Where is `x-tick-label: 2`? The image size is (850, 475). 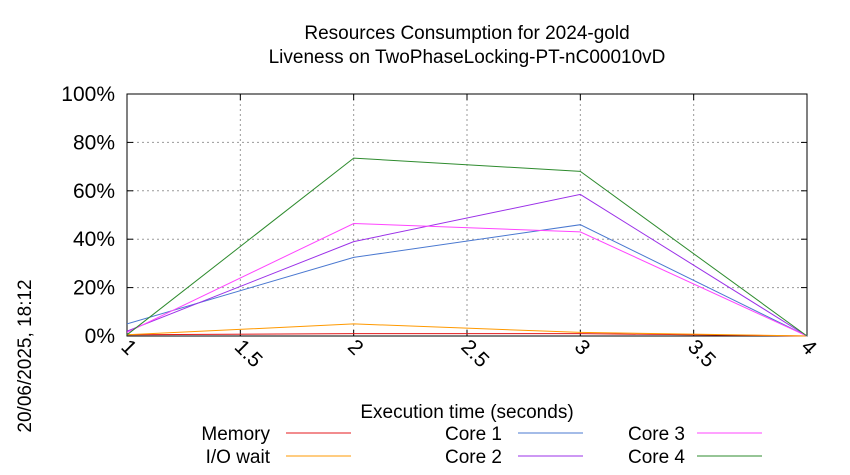
x-tick-label: 2 is located at coordinates (355, 347).